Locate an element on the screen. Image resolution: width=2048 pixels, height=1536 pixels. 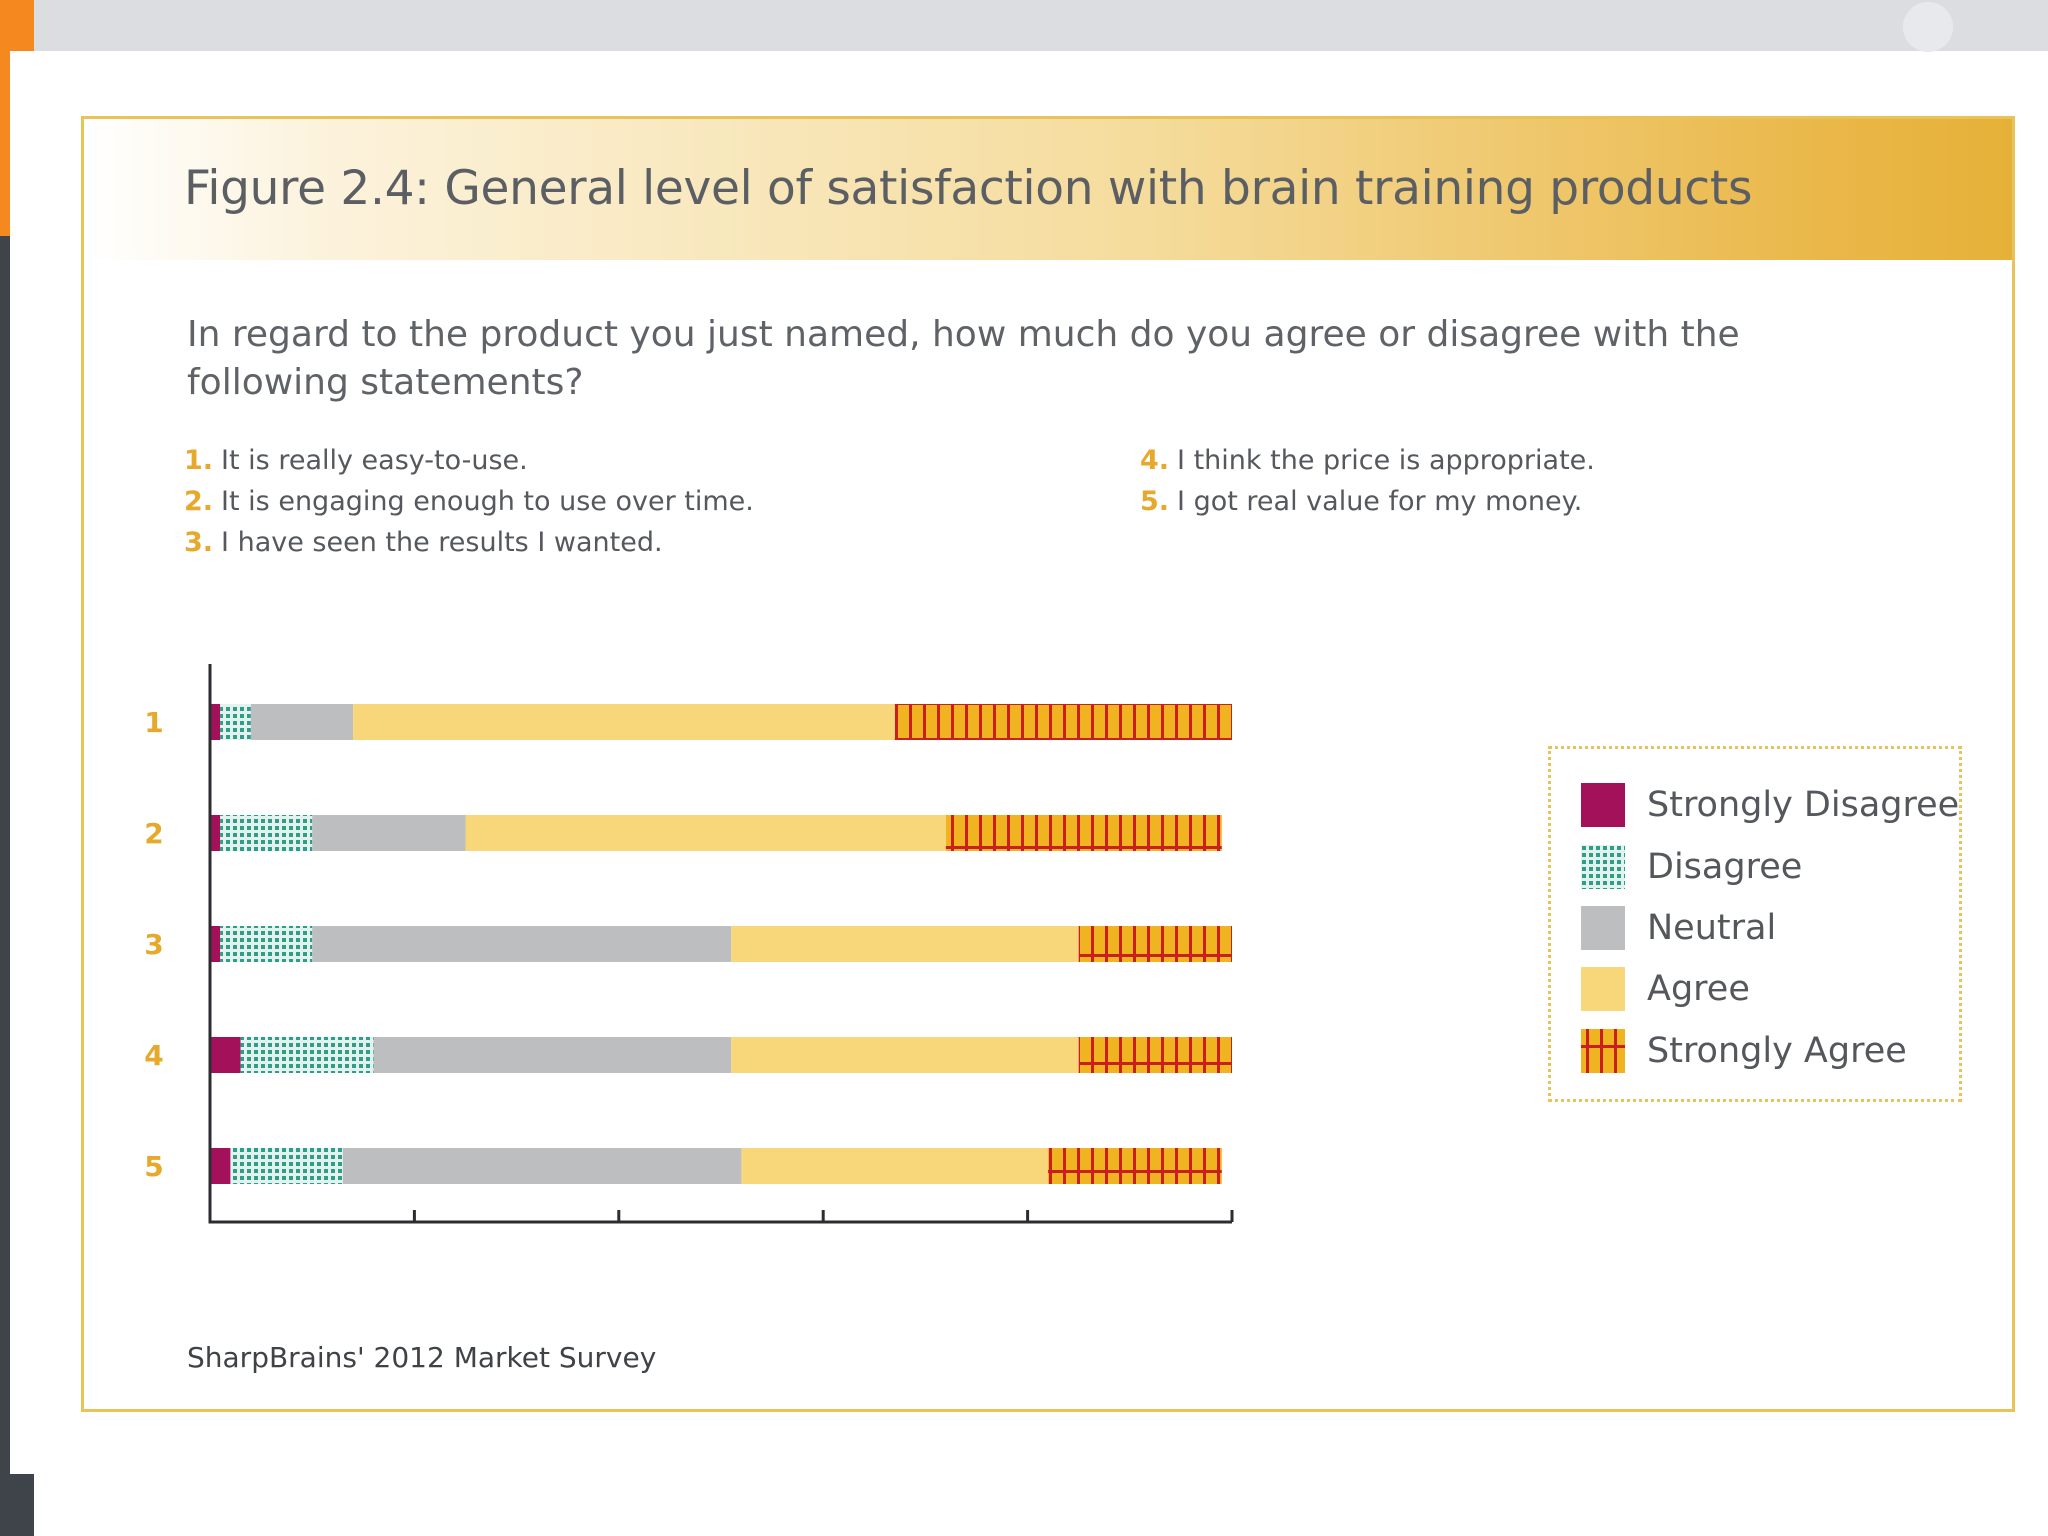
y-tick-label-1: 1 is located at coordinates (153, 722).